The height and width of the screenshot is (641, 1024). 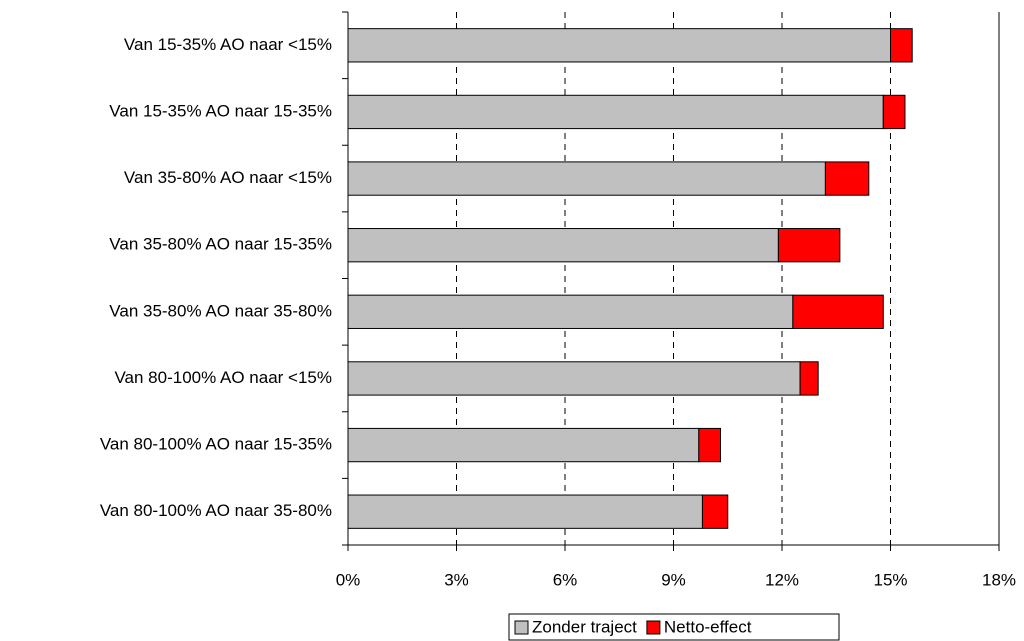 I want to click on x-tick-label: 18%, so click(x=999, y=579).